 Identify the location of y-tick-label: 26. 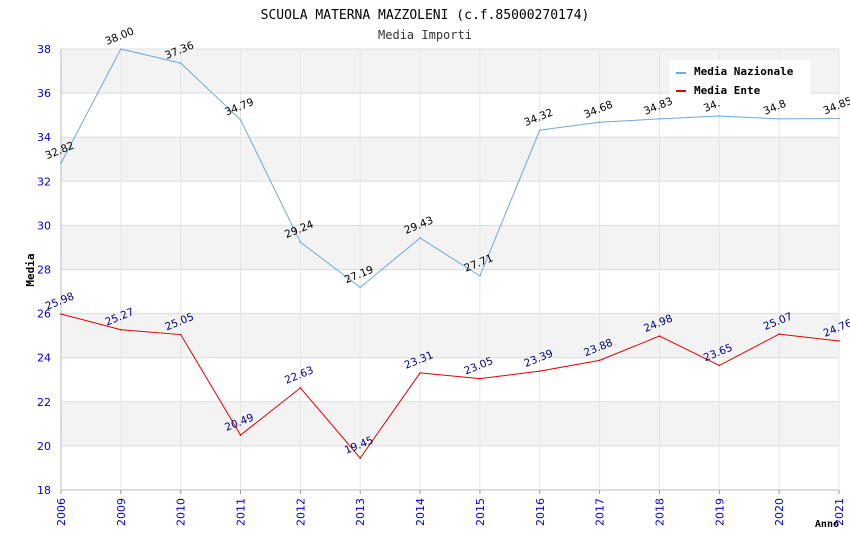
(44, 314).